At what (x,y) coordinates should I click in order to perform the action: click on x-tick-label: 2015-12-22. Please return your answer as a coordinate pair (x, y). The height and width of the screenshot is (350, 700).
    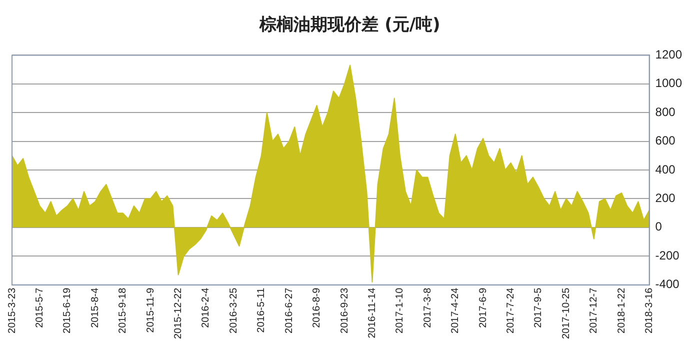
    Looking at the image, I should click on (178, 313).